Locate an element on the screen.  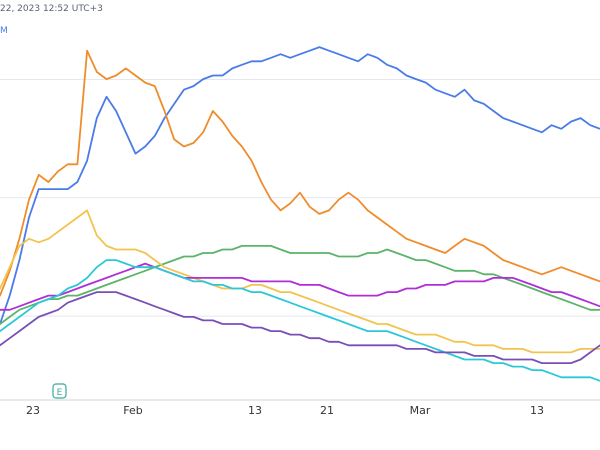
x-tick-label-1: Feb is located at coordinates (132, 410).